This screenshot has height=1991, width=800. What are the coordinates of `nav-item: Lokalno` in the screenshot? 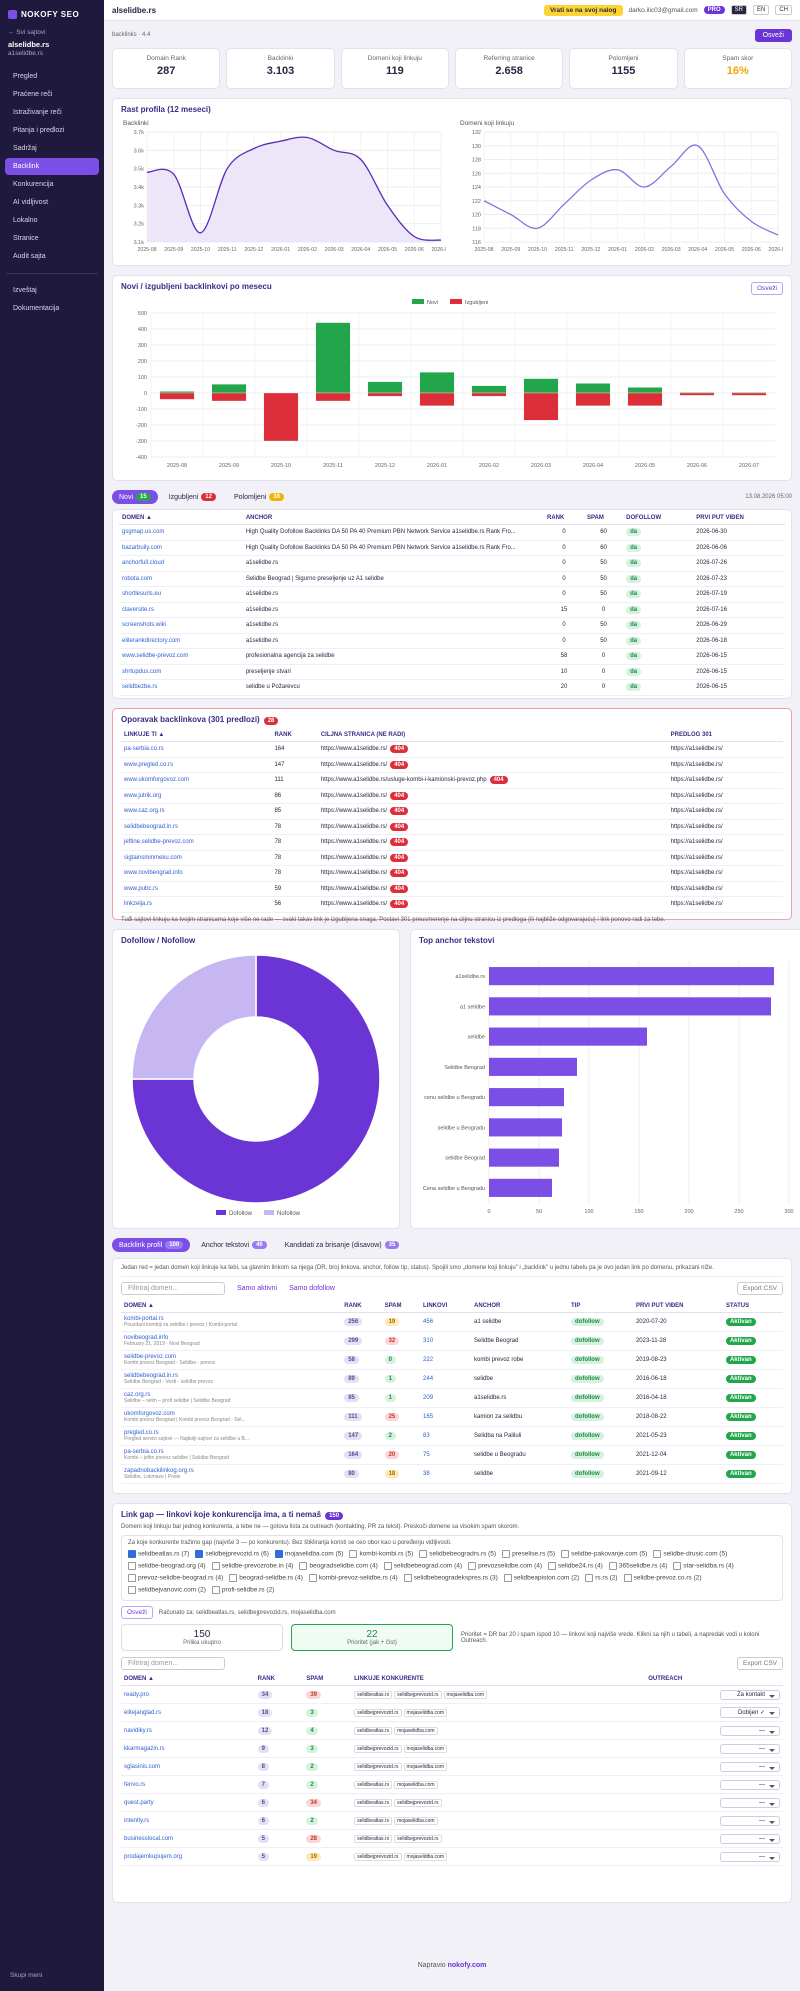 It's located at (25, 220).